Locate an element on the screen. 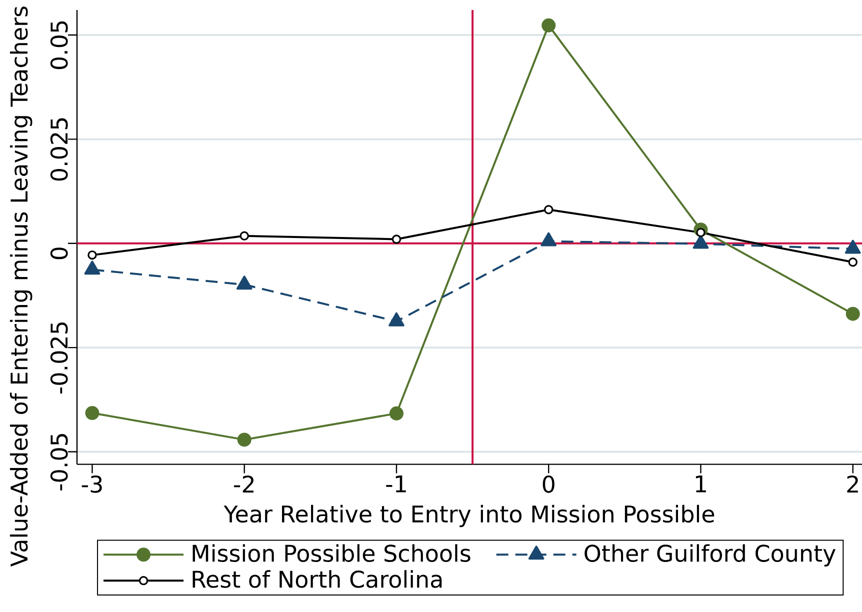 This screenshot has width=862, height=612. y-tick-label: 0 is located at coordinates (59, 254).